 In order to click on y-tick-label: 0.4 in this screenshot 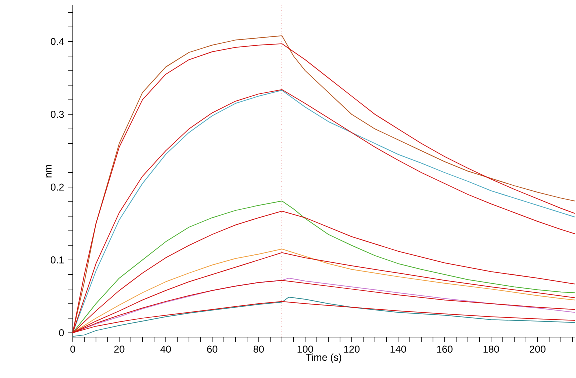, I will do `click(57, 42)`.